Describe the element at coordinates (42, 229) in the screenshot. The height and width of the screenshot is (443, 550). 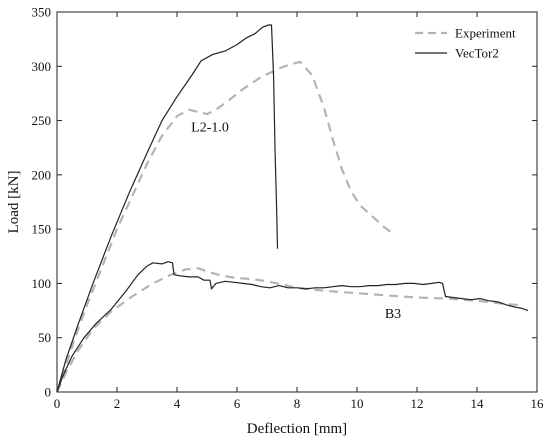
I see `y-tick-label: 150` at that location.